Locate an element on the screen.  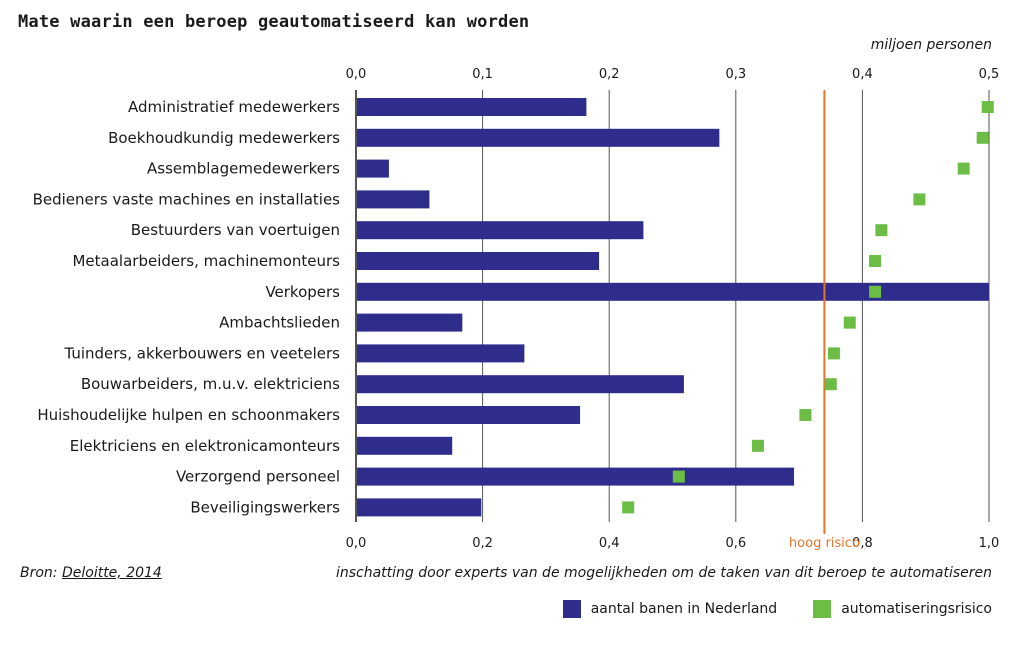
bottom-tick-label: 0,0 is located at coordinates (356, 543).